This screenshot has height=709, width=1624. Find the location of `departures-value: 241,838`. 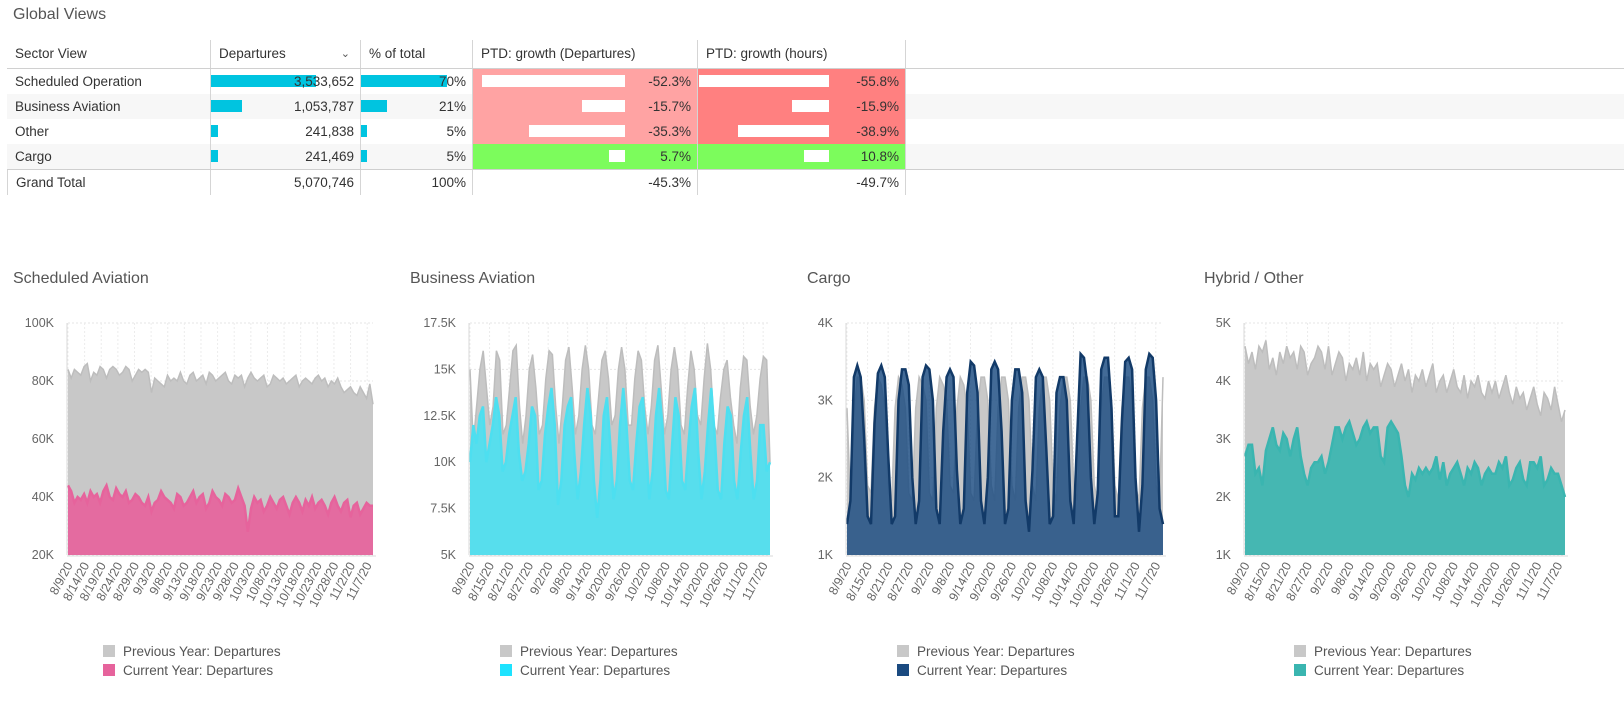

departures-value: 241,838 is located at coordinates (329, 131).